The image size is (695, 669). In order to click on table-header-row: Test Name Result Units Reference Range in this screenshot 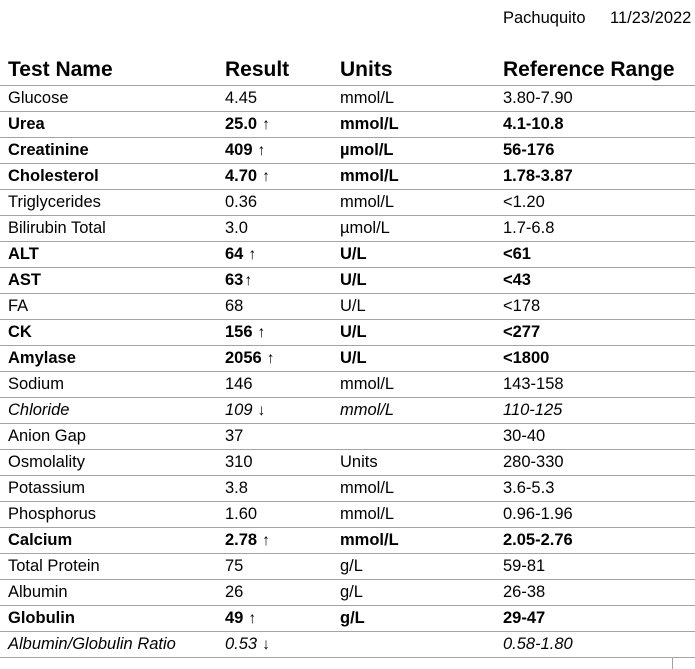, I will do `click(347, 71)`.